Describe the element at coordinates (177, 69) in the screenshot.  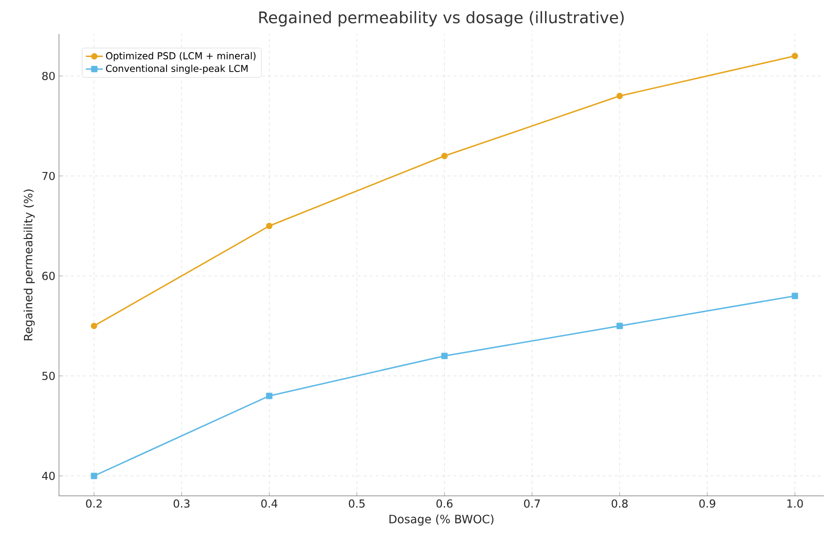
I see `legend-label: Conventional single-peak LCM` at that location.